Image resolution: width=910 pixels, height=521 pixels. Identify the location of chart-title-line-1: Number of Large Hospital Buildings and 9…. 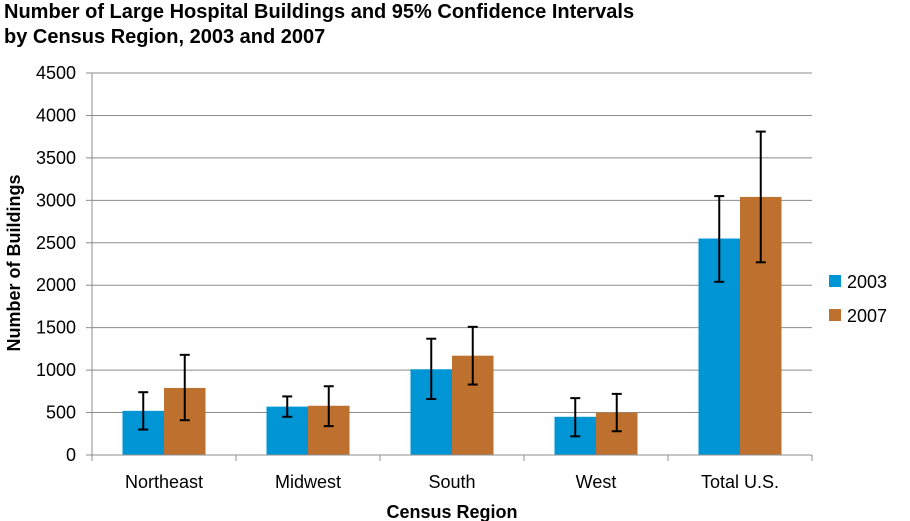
(319, 12).